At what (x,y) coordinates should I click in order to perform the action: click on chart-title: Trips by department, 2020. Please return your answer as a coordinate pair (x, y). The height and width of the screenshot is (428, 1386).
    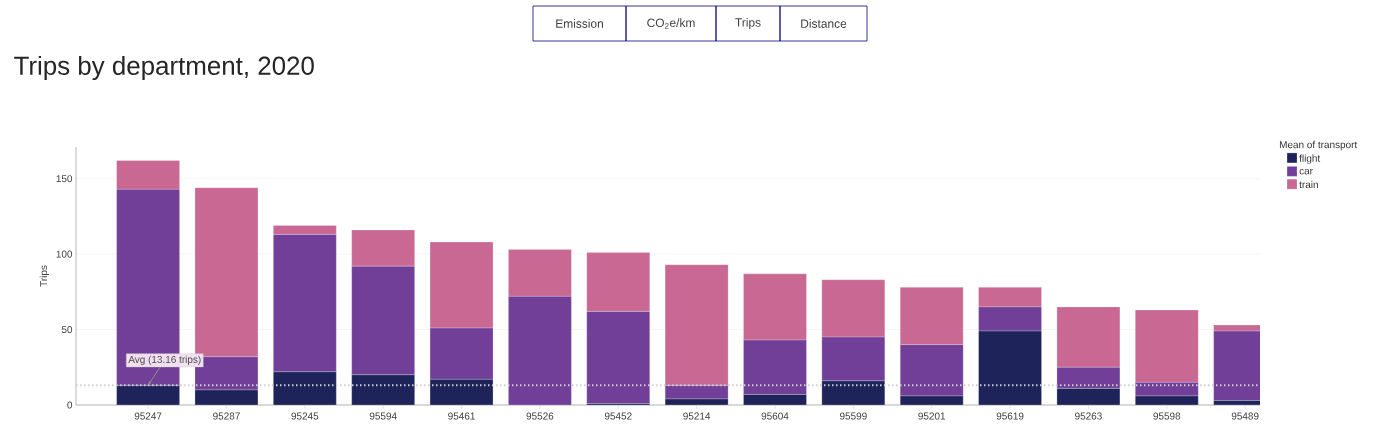
    Looking at the image, I should click on (164, 68).